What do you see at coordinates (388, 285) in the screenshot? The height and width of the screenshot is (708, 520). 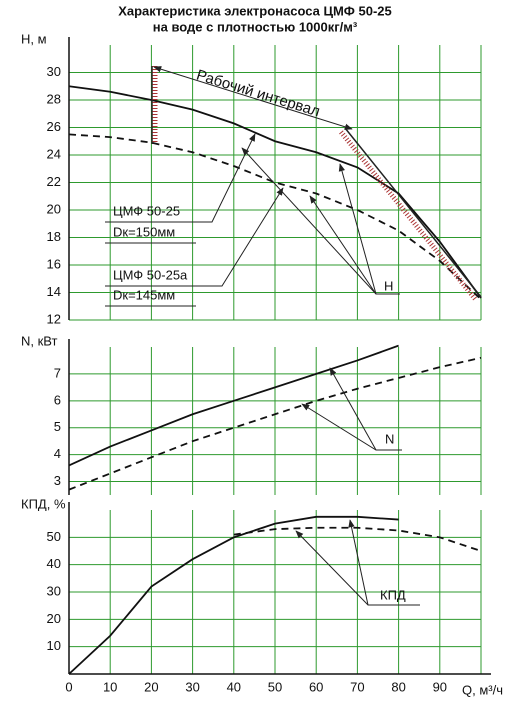 I see `annotation: H` at bounding box center [388, 285].